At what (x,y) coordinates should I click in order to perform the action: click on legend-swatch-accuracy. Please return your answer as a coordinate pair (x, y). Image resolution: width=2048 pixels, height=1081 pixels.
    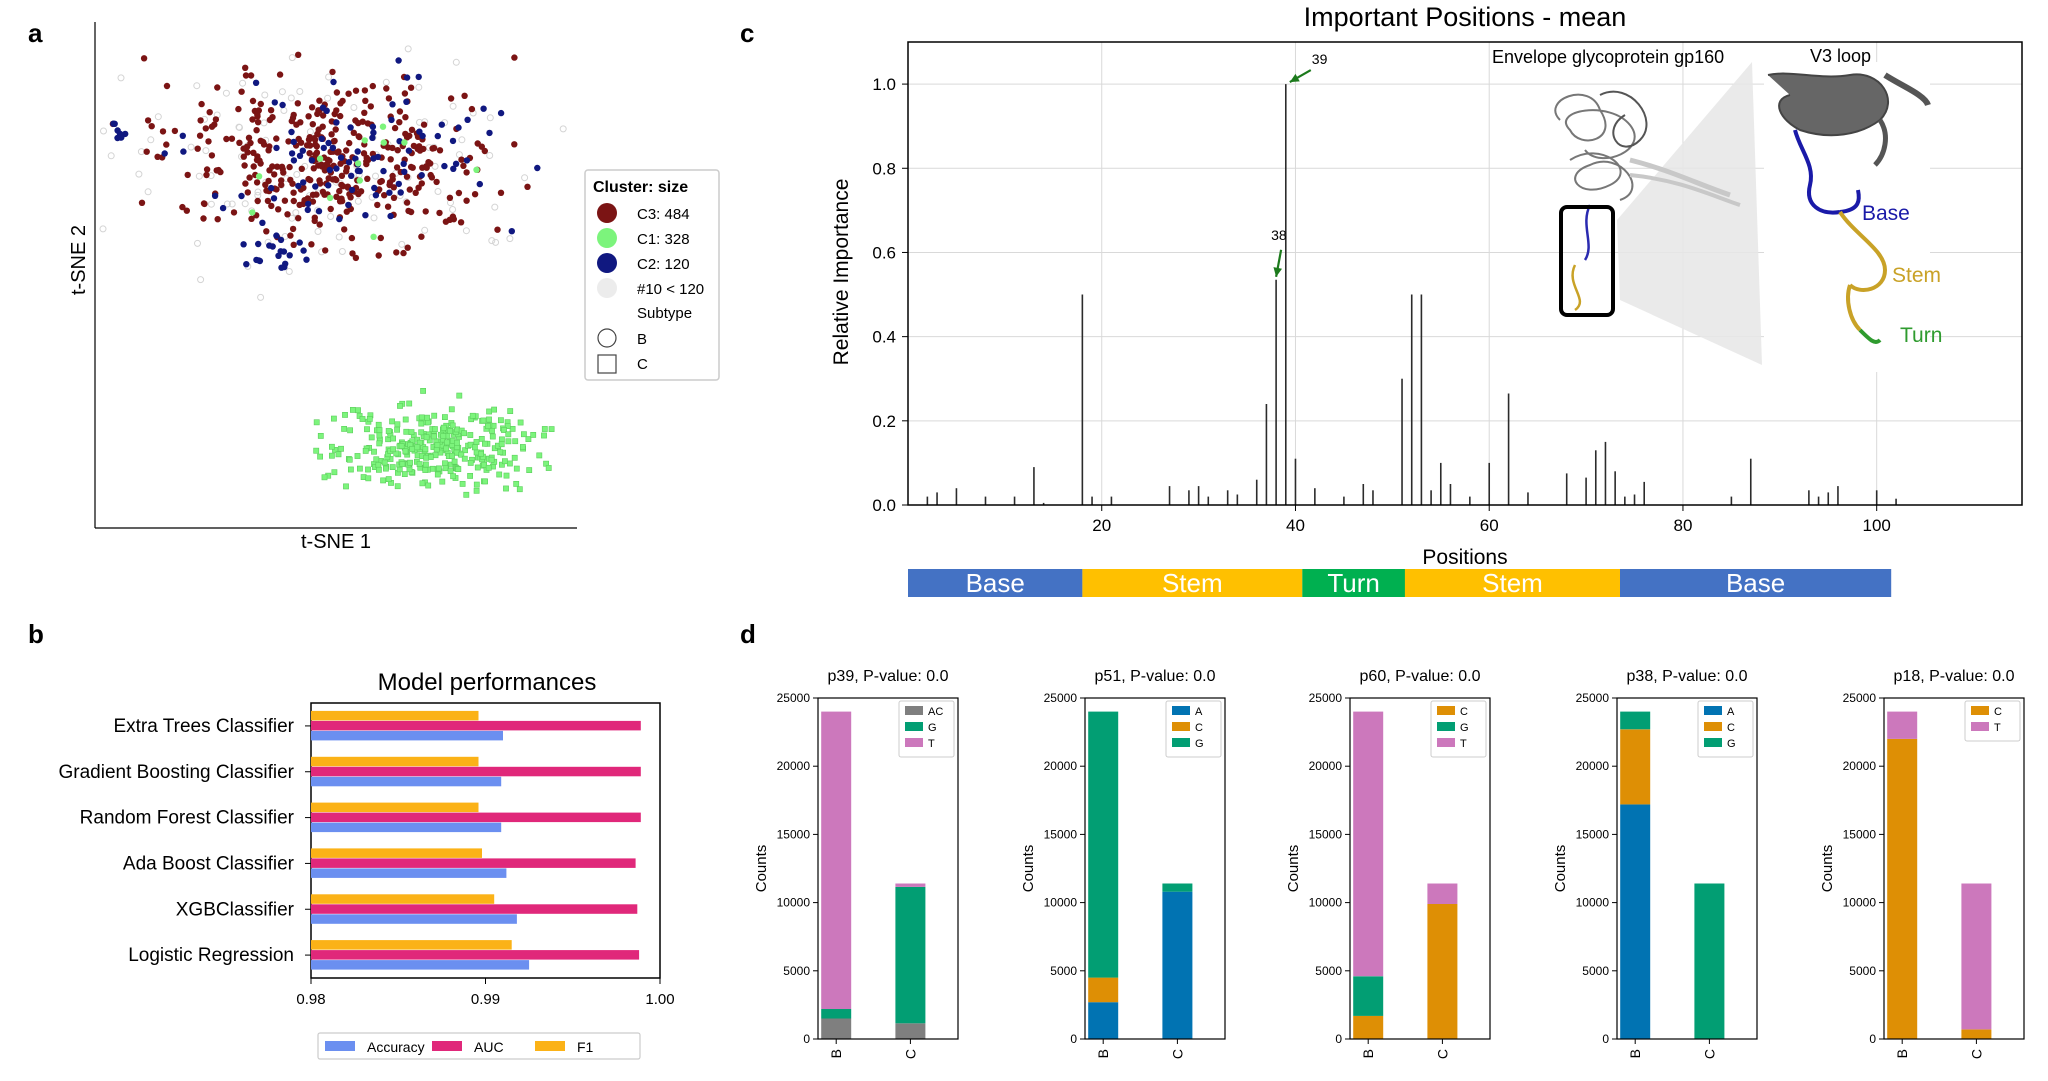
    Looking at the image, I should click on (340, 1046).